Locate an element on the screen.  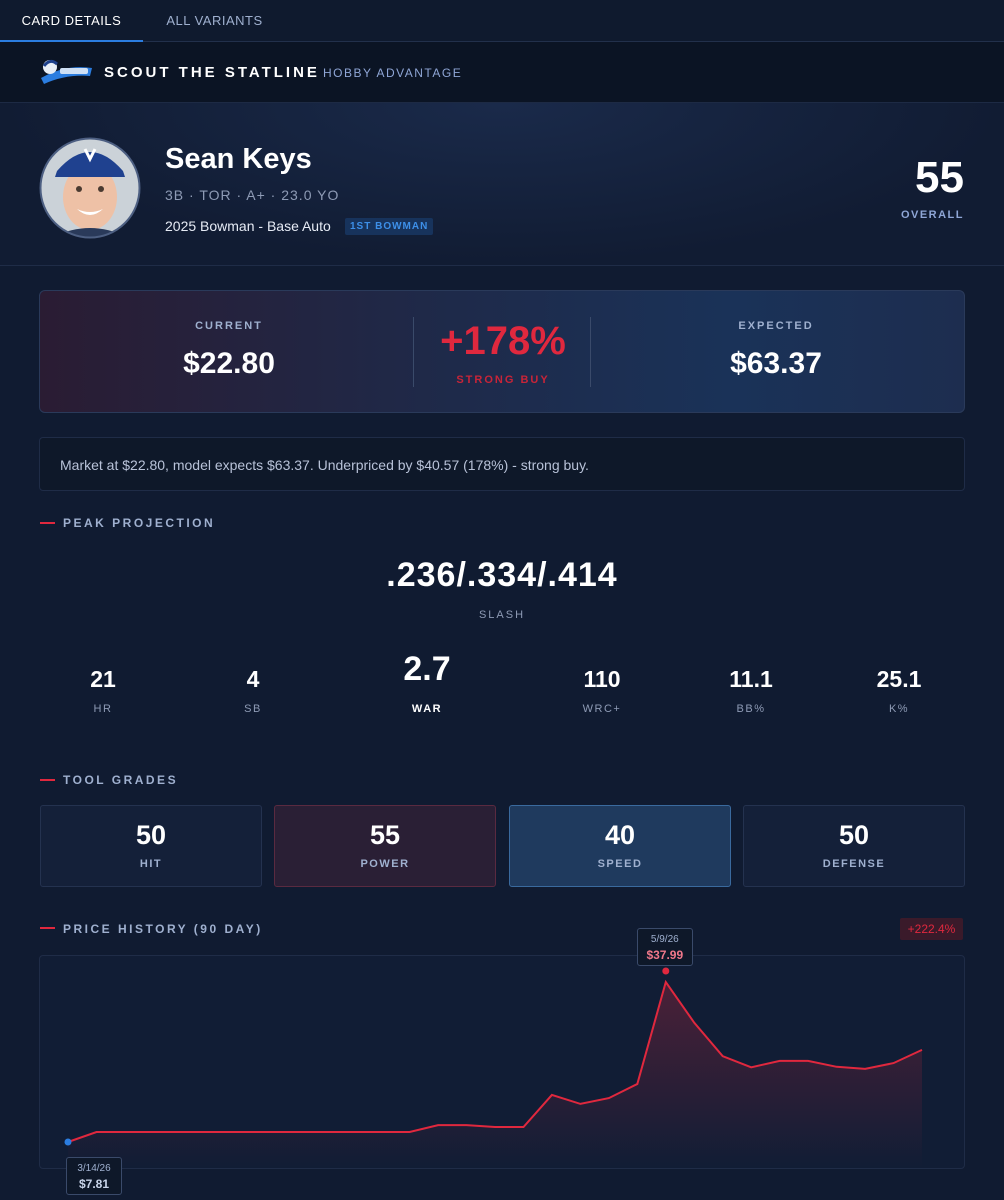
stat-value: 110 is located at coordinates (602, 679).